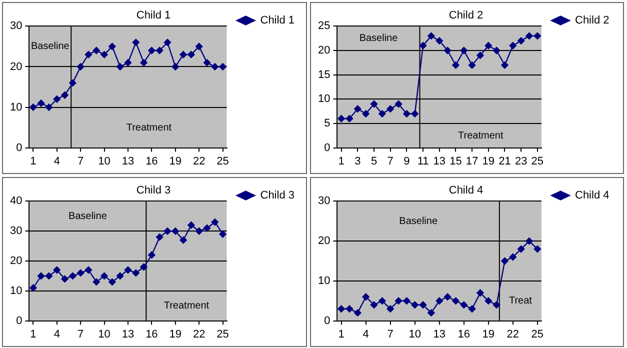 This screenshot has width=627, height=348. What do you see at coordinates (16, 26) in the screenshot?
I see `y-tick-label: 30` at bounding box center [16, 26].